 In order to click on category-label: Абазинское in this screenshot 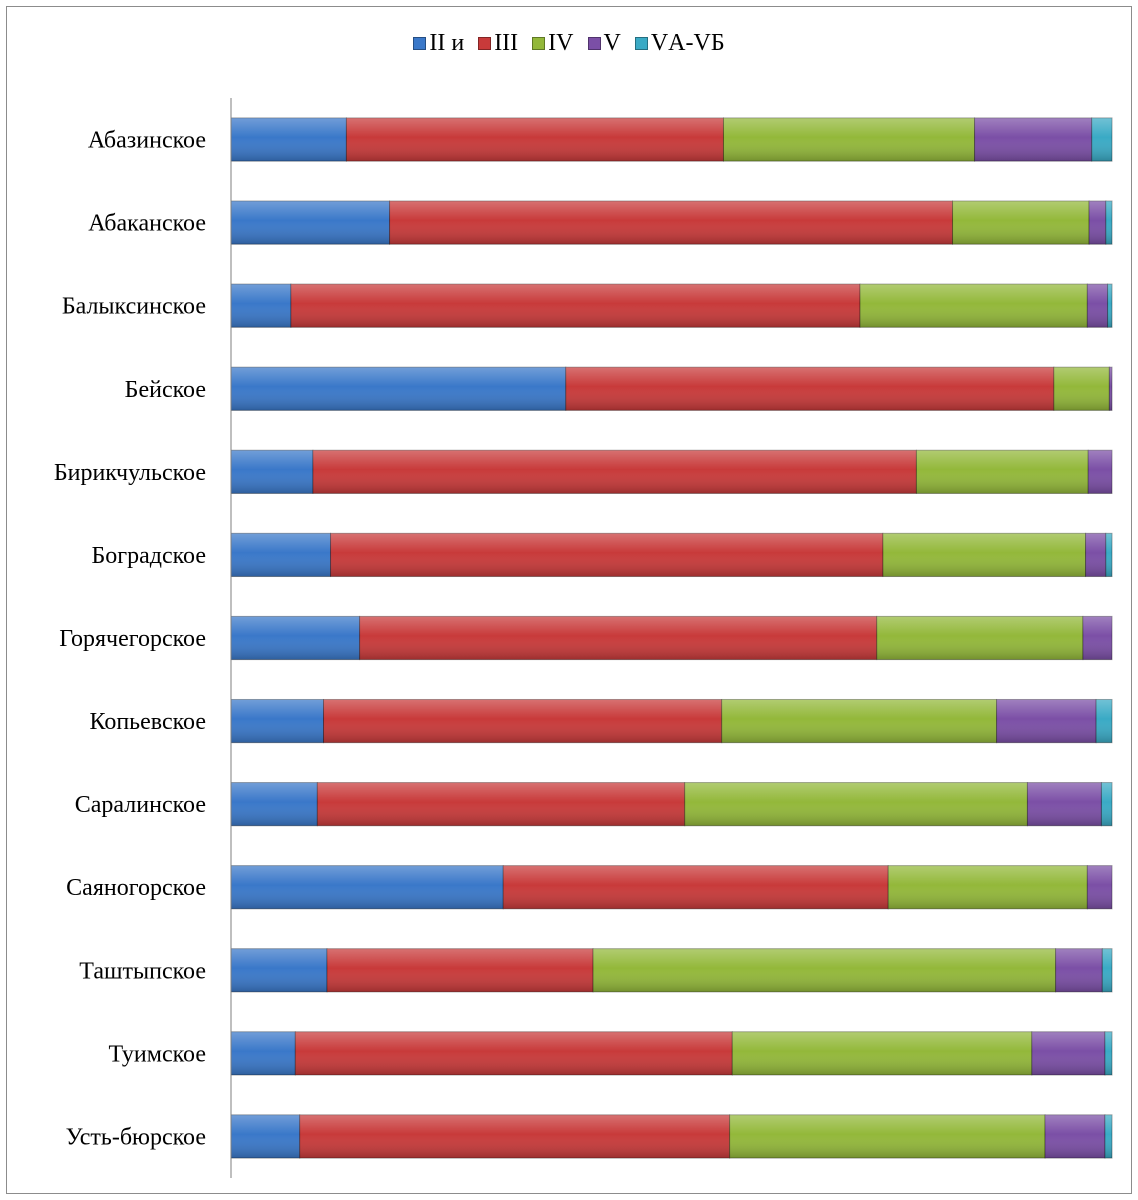, I will do `click(147, 141)`.